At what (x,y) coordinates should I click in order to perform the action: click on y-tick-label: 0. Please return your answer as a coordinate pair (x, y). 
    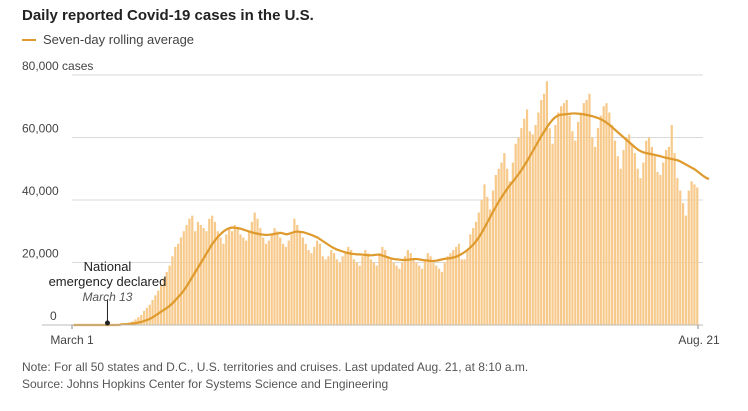
    Looking at the image, I should click on (53, 316).